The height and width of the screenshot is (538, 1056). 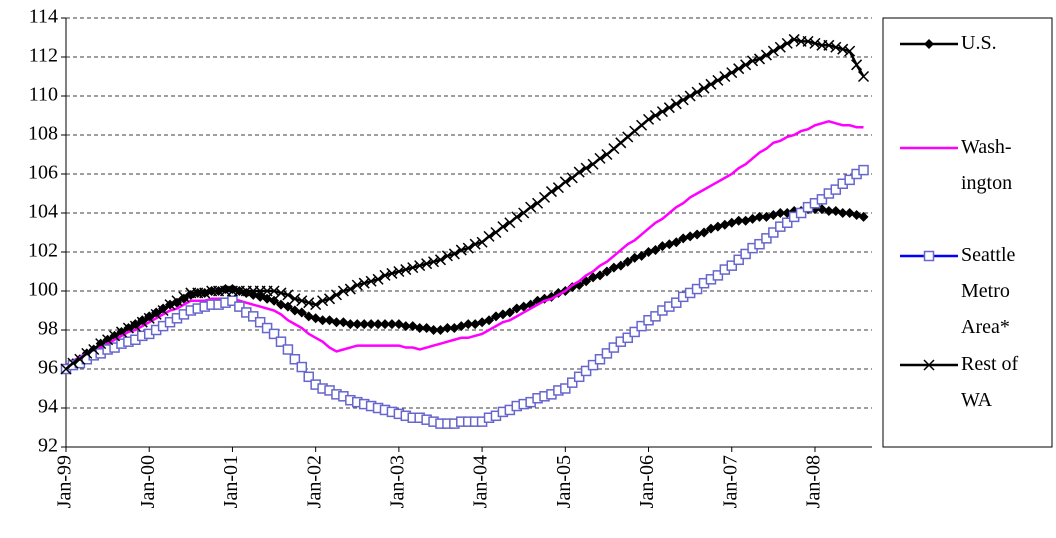 I want to click on legend-label: Rest of WA, so click(x=990, y=382).